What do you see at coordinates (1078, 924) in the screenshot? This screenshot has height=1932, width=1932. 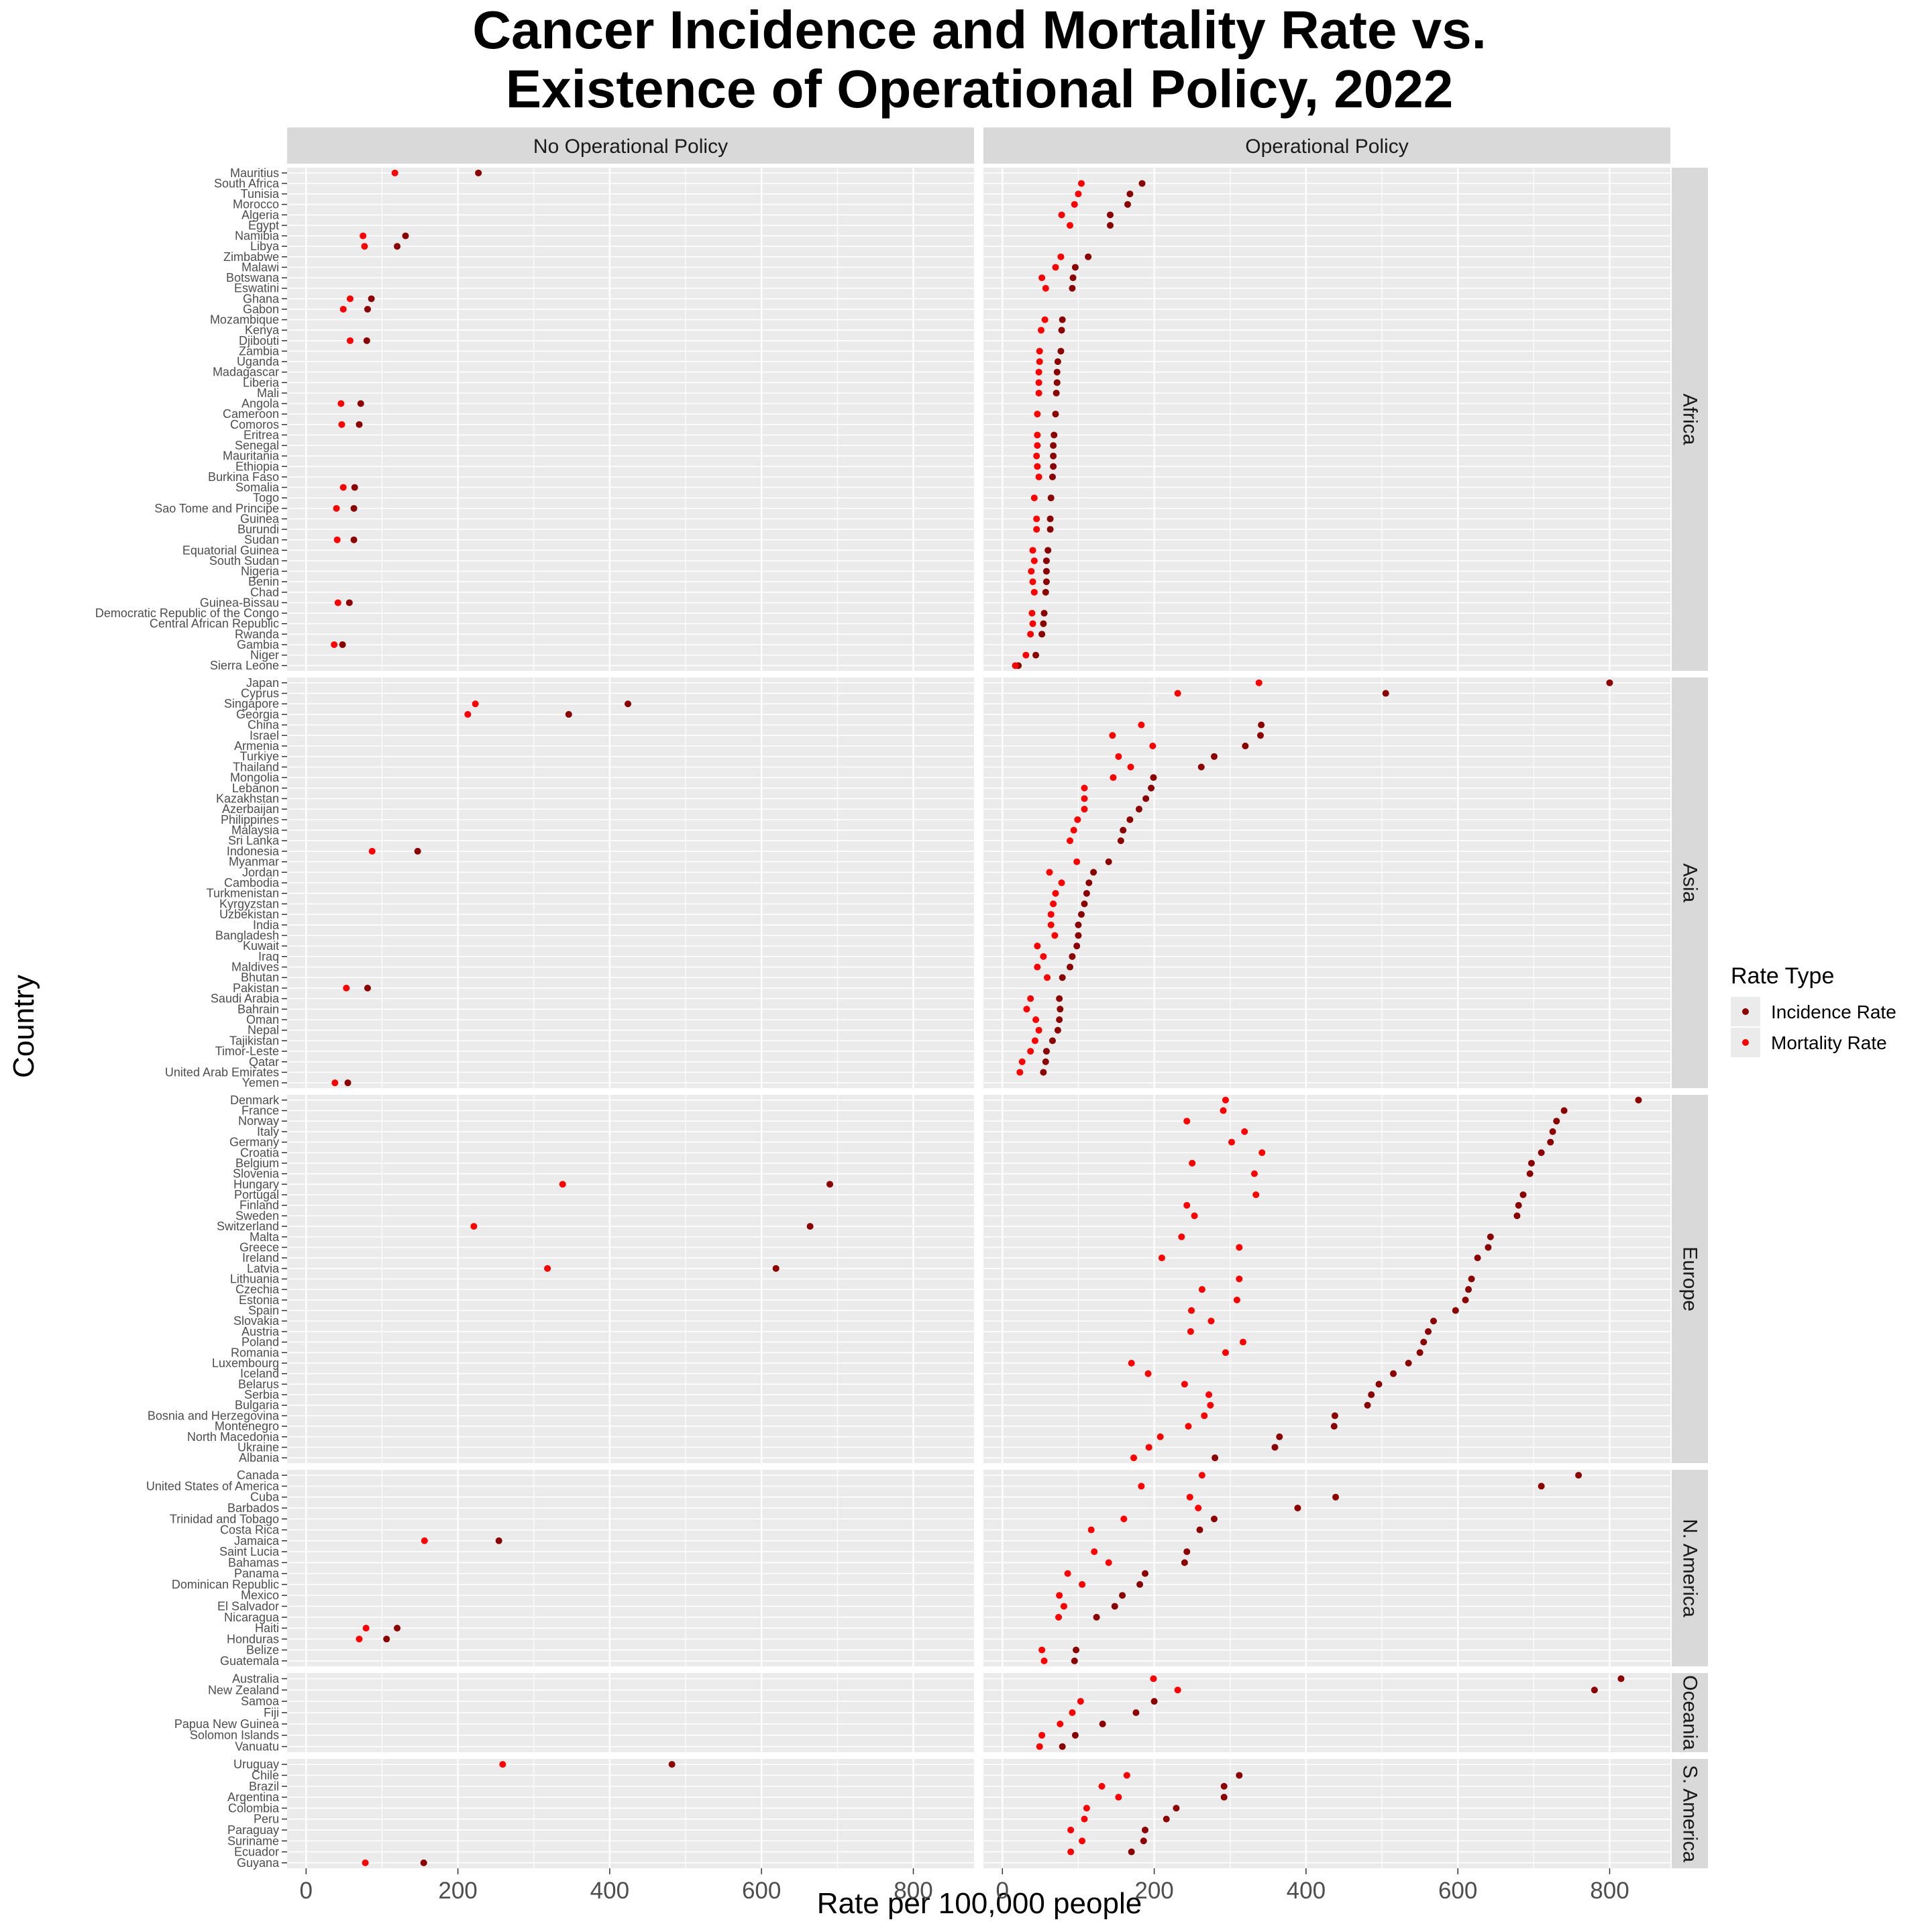 I see `incidence-point-india` at bounding box center [1078, 924].